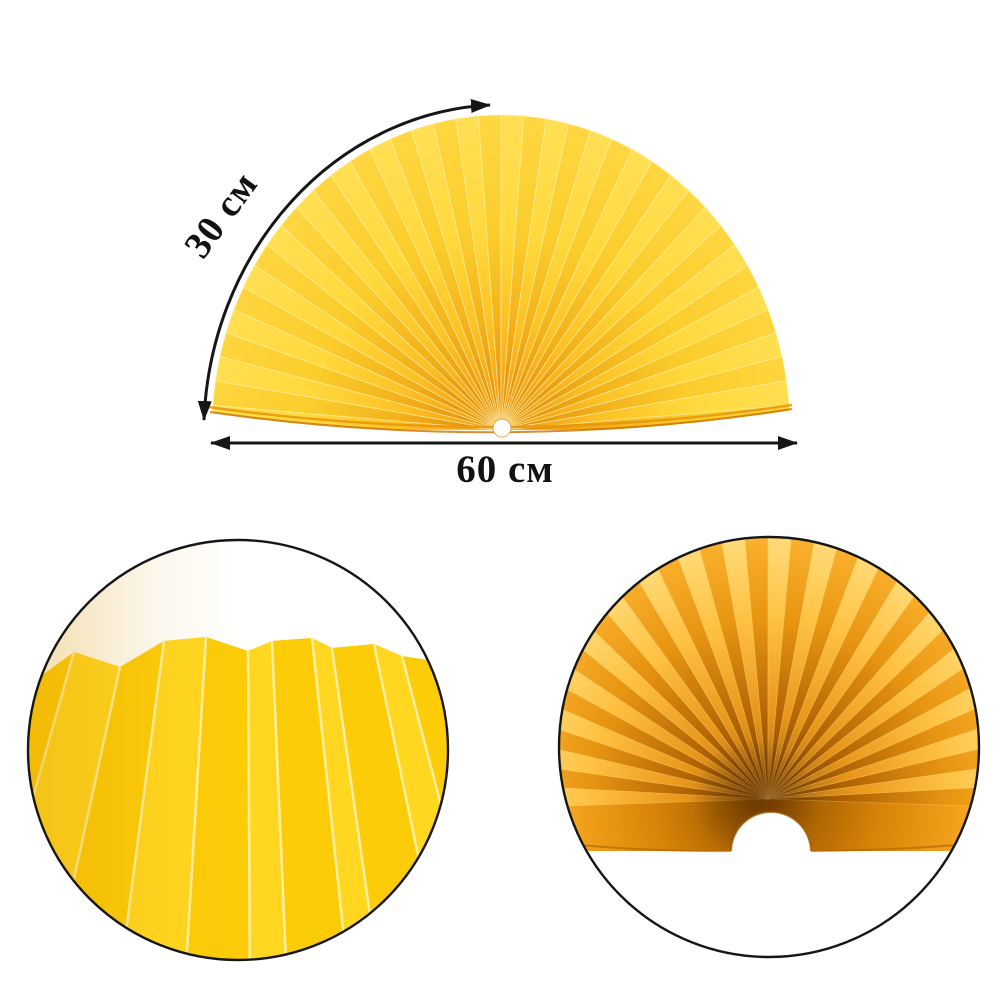 Image resolution: width=1000 pixels, height=1000 pixels. Describe the element at coordinates (505, 469) in the screenshot. I see `width-dimension-label: 60 см` at that location.